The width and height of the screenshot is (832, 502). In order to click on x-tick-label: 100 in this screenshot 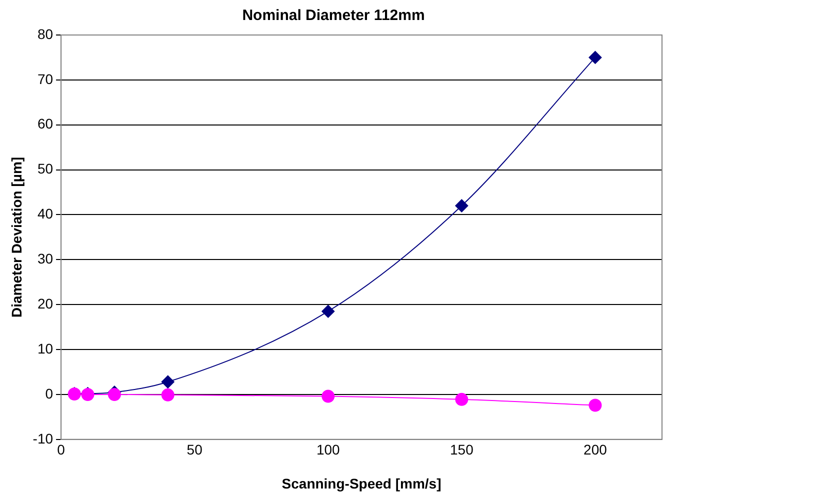, I will do `click(328, 450)`.